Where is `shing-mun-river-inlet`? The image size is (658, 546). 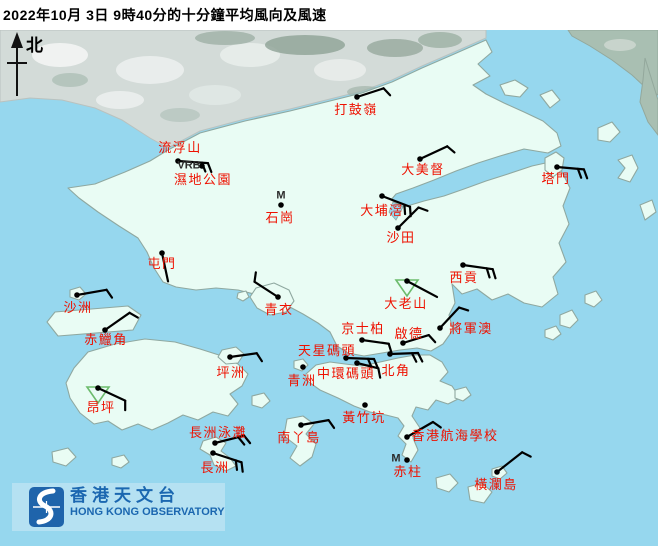 shing-mun-river-inlet is located at coordinates (396, 211).